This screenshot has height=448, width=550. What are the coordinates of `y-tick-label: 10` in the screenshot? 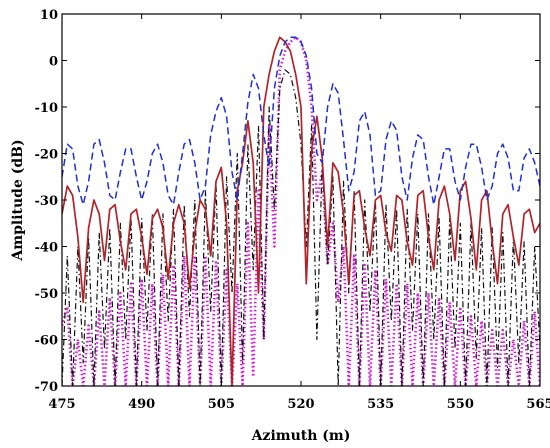 It's located at (49, 15).